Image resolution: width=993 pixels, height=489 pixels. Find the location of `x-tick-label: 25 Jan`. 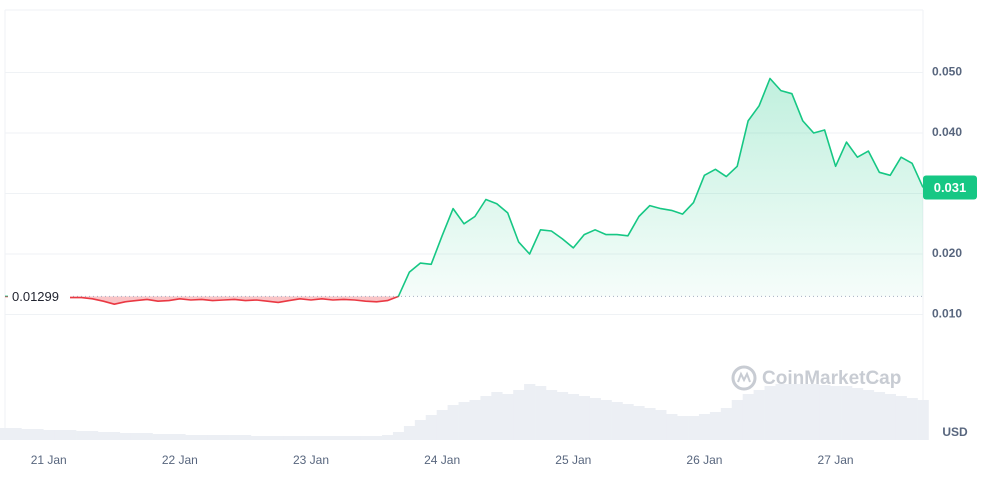

x-tick-label: 25 Jan is located at coordinates (573, 460).